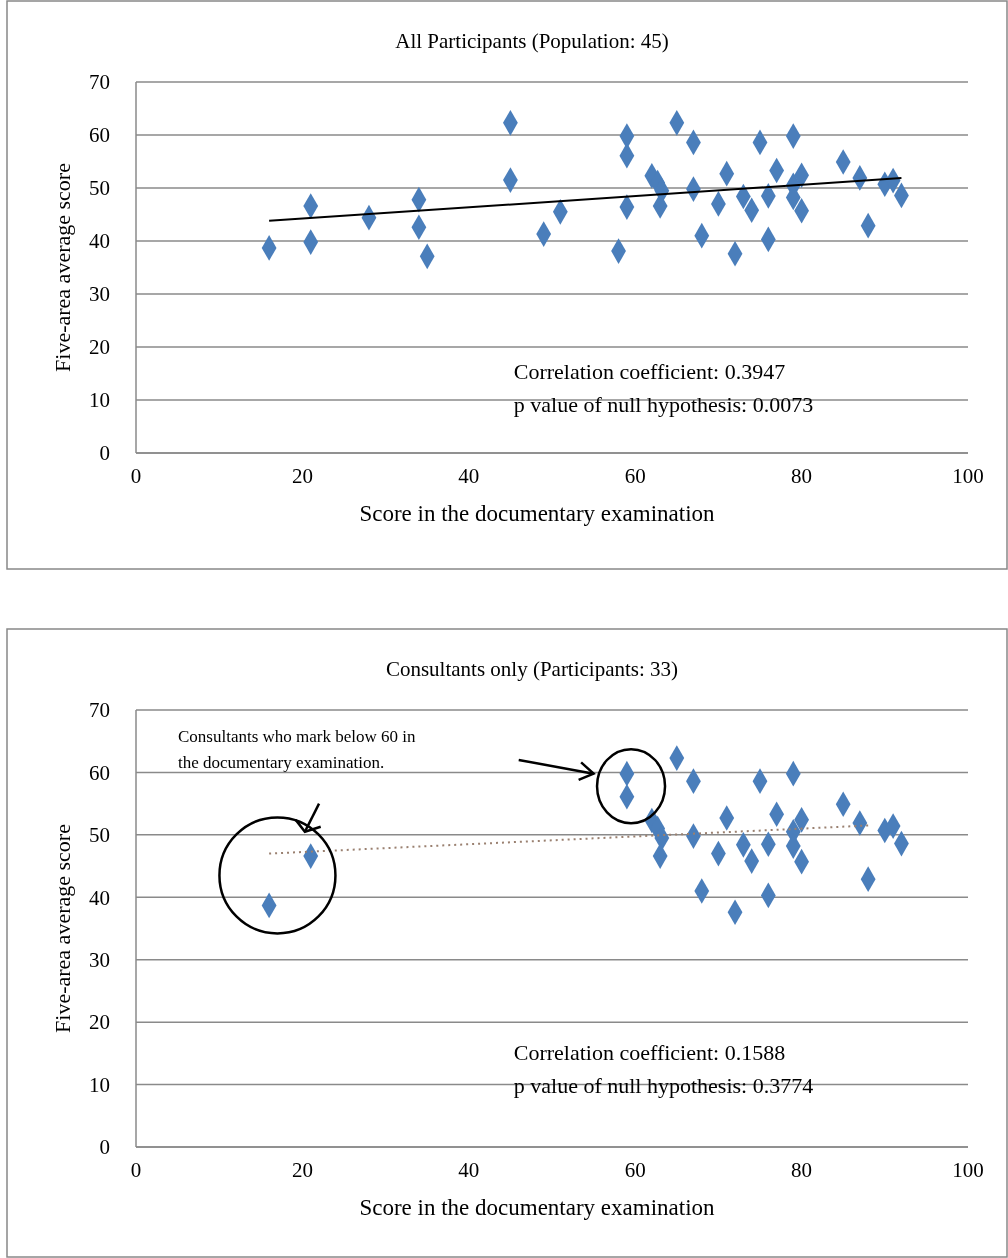 This screenshot has height=1258, width=1008. What do you see at coordinates (532, 669) in the screenshot?
I see `chart-title: Consultants only (Participants: 33)` at bounding box center [532, 669].